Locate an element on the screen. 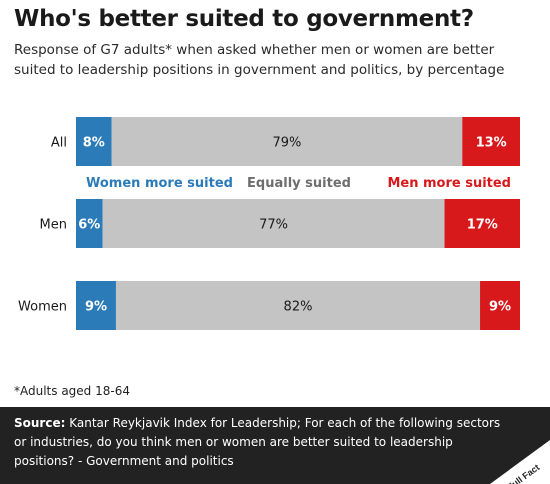  chart-title: Who's better suited to government? is located at coordinates (244, 19).